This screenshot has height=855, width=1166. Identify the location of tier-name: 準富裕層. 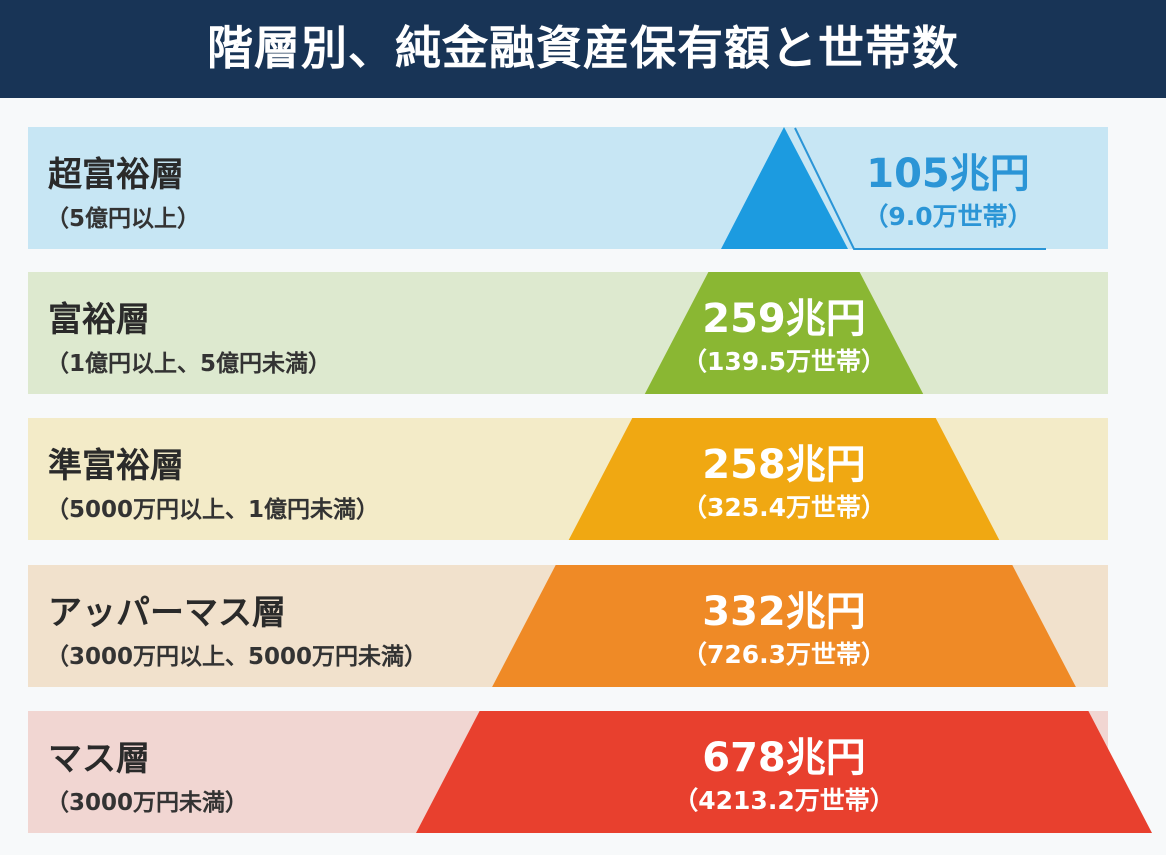
(116, 466).